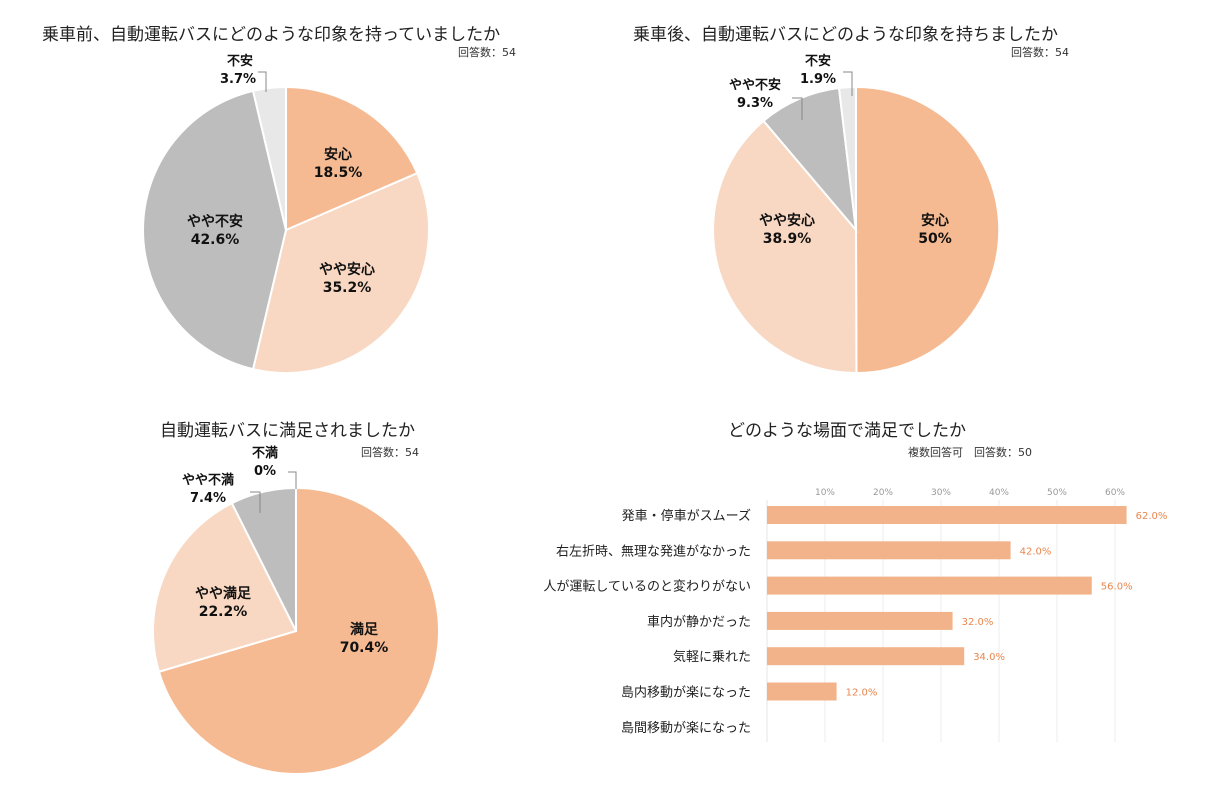 This screenshot has height=789, width=1210. I want to click on pie3-label-yaya-manzoku: やや満足, so click(223, 593).